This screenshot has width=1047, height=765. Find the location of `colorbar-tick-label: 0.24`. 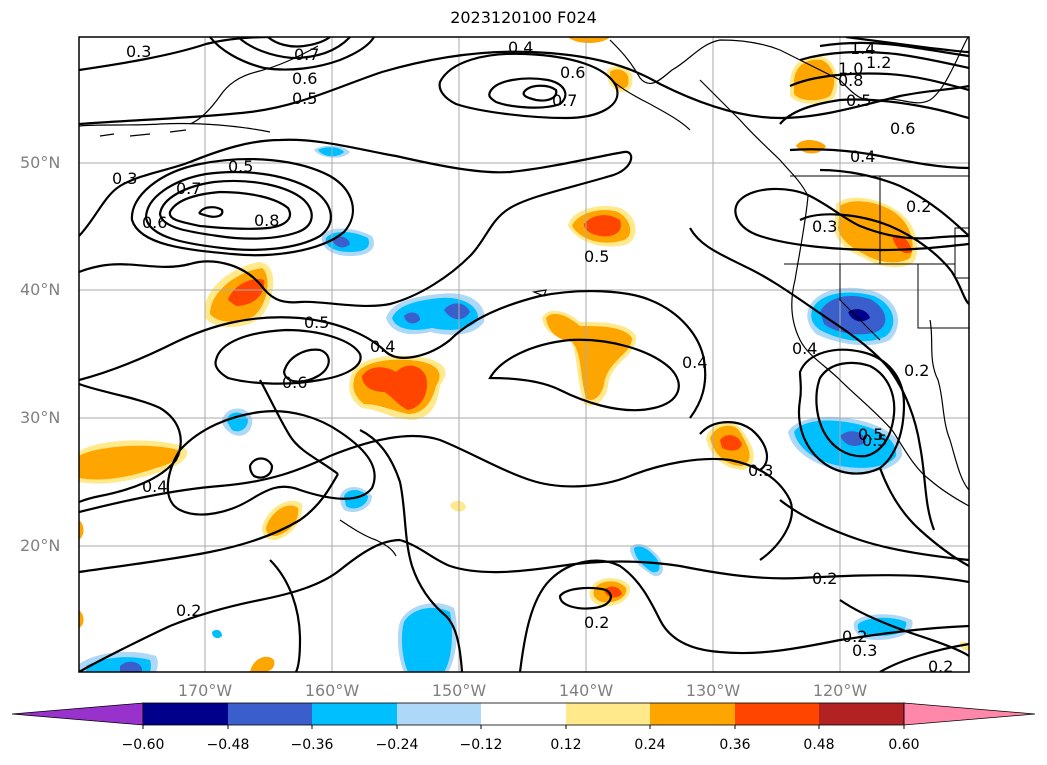

colorbar-tick-label: 0.24 is located at coordinates (650, 745).